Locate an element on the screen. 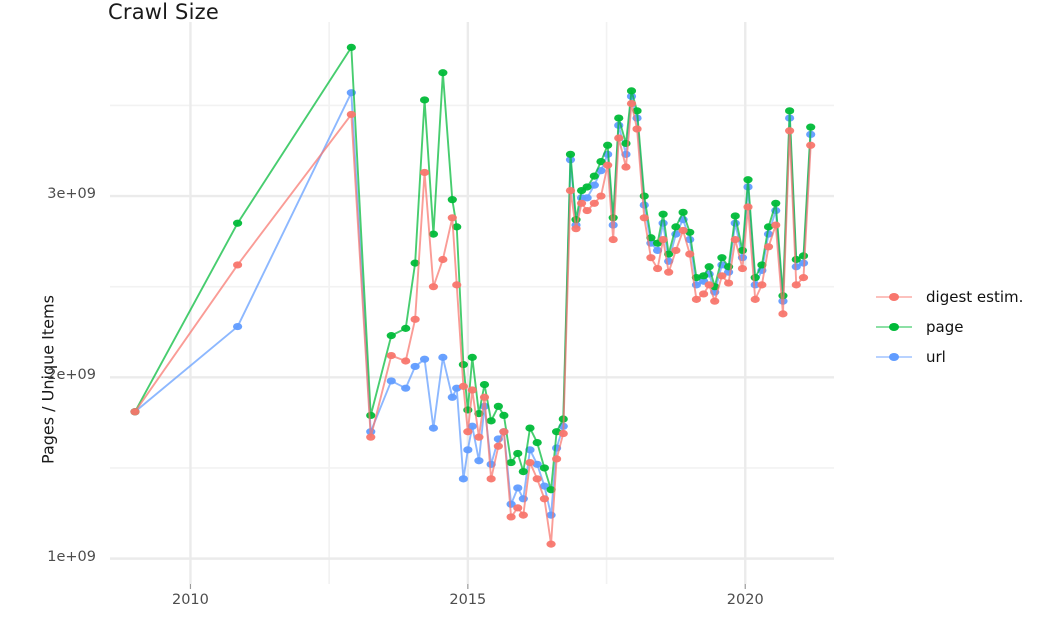 This screenshot has height=639, width=1059. x-tick-label: 2015 is located at coordinates (468, 600).